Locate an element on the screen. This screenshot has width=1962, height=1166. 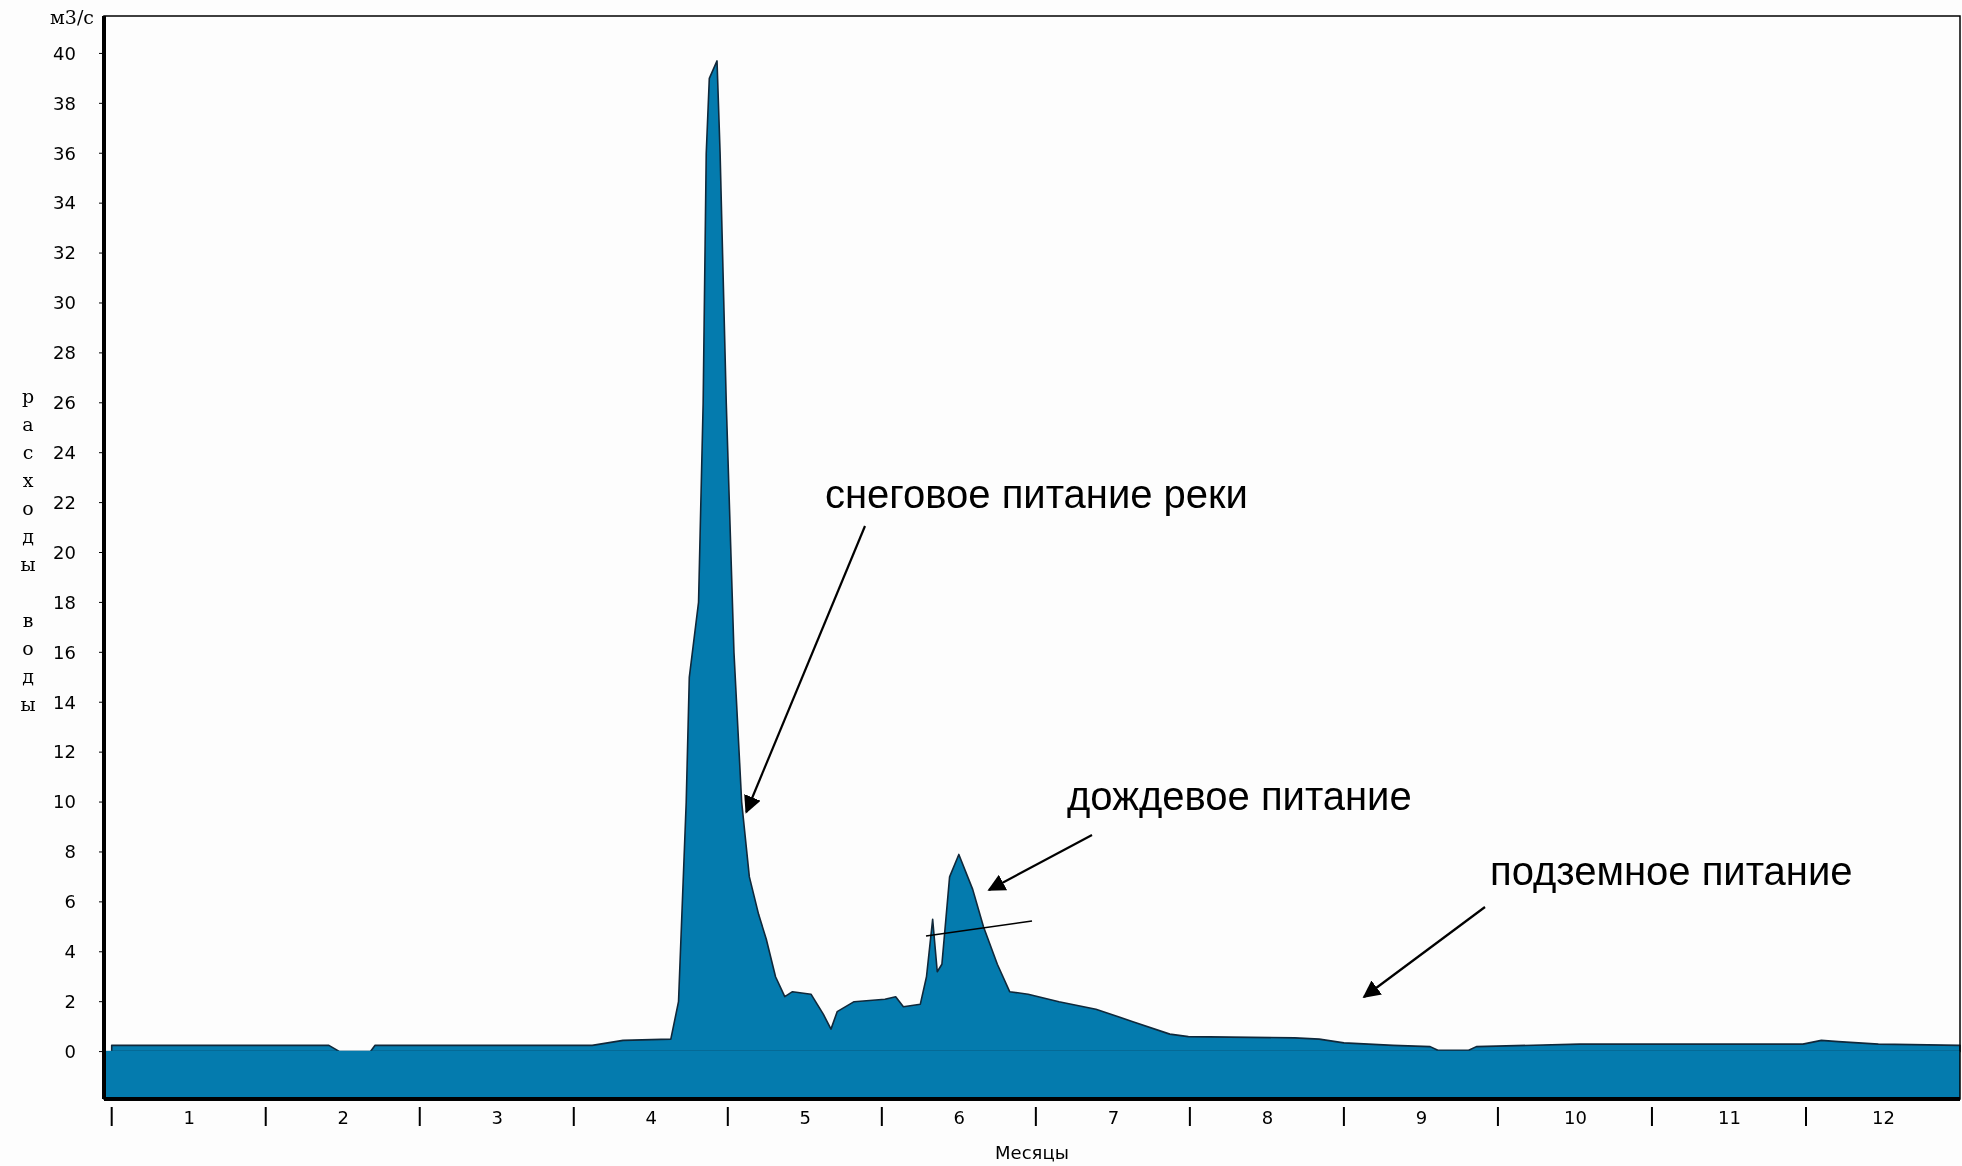
y-tick-label: 32 is located at coordinates (64, 253).